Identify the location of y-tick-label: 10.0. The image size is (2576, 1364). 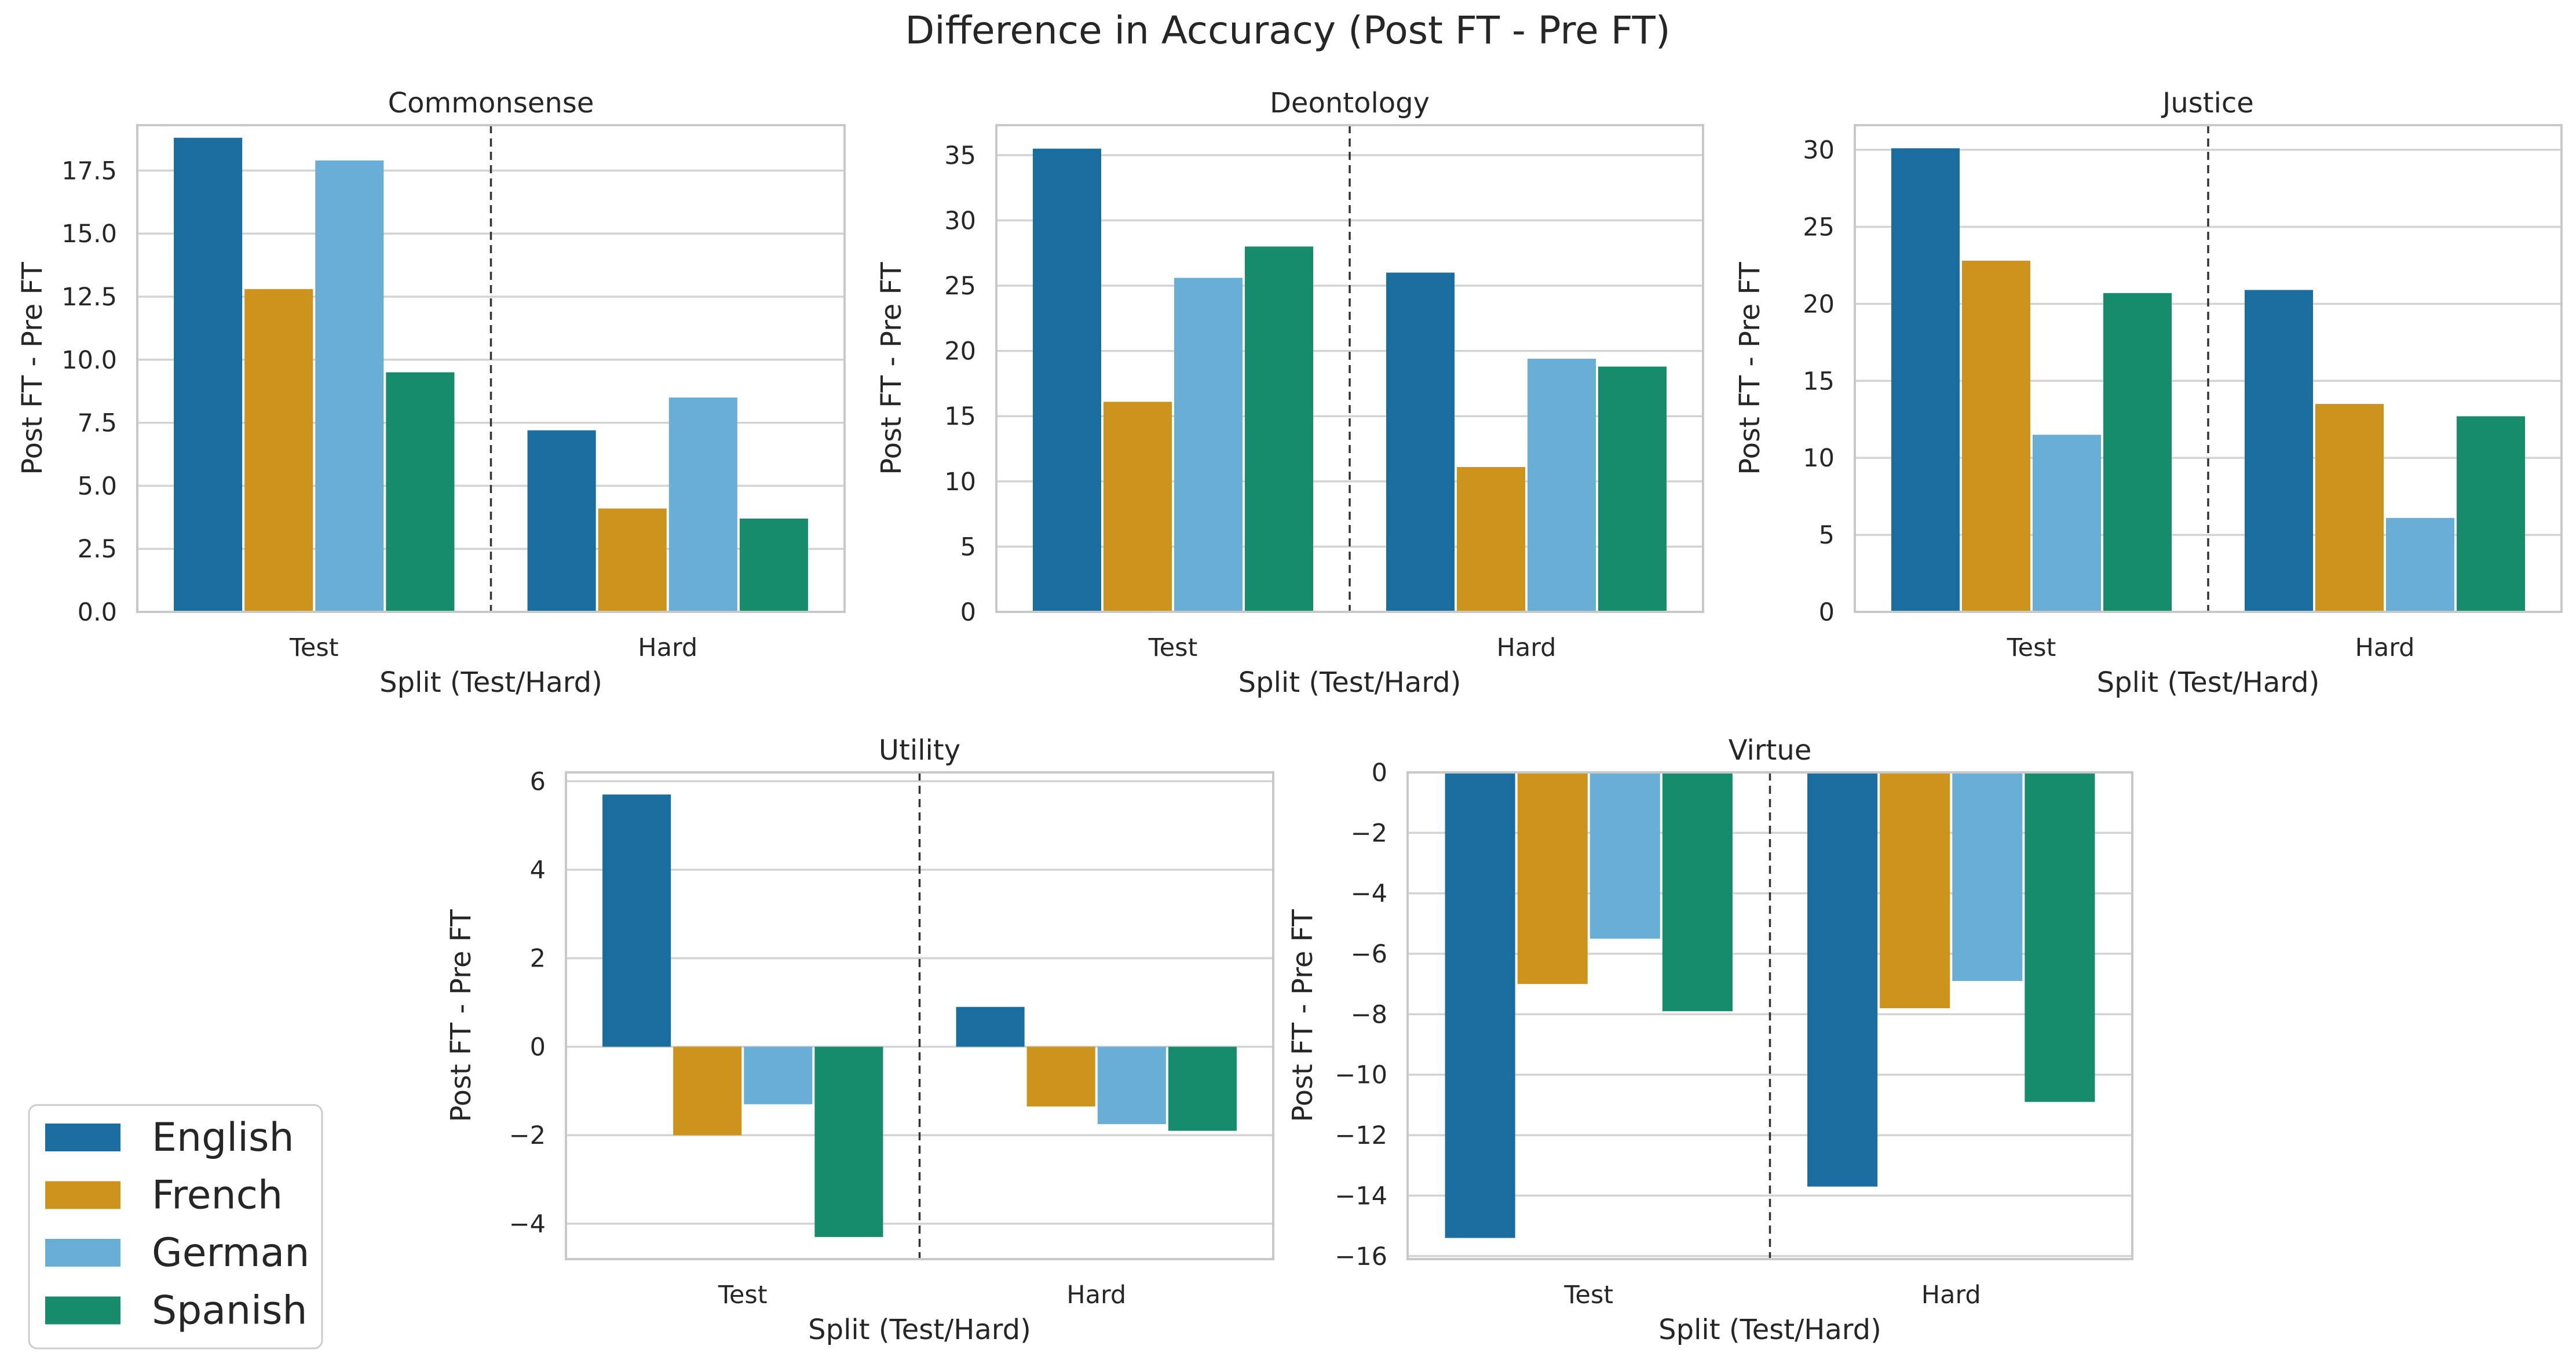
(89, 360).